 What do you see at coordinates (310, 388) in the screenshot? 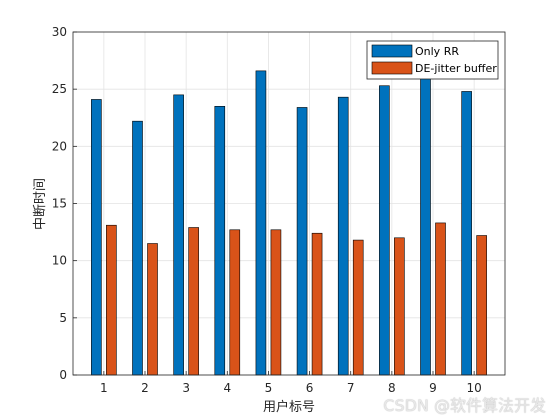
I see `x-tick-label: 6` at bounding box center [310, 388].